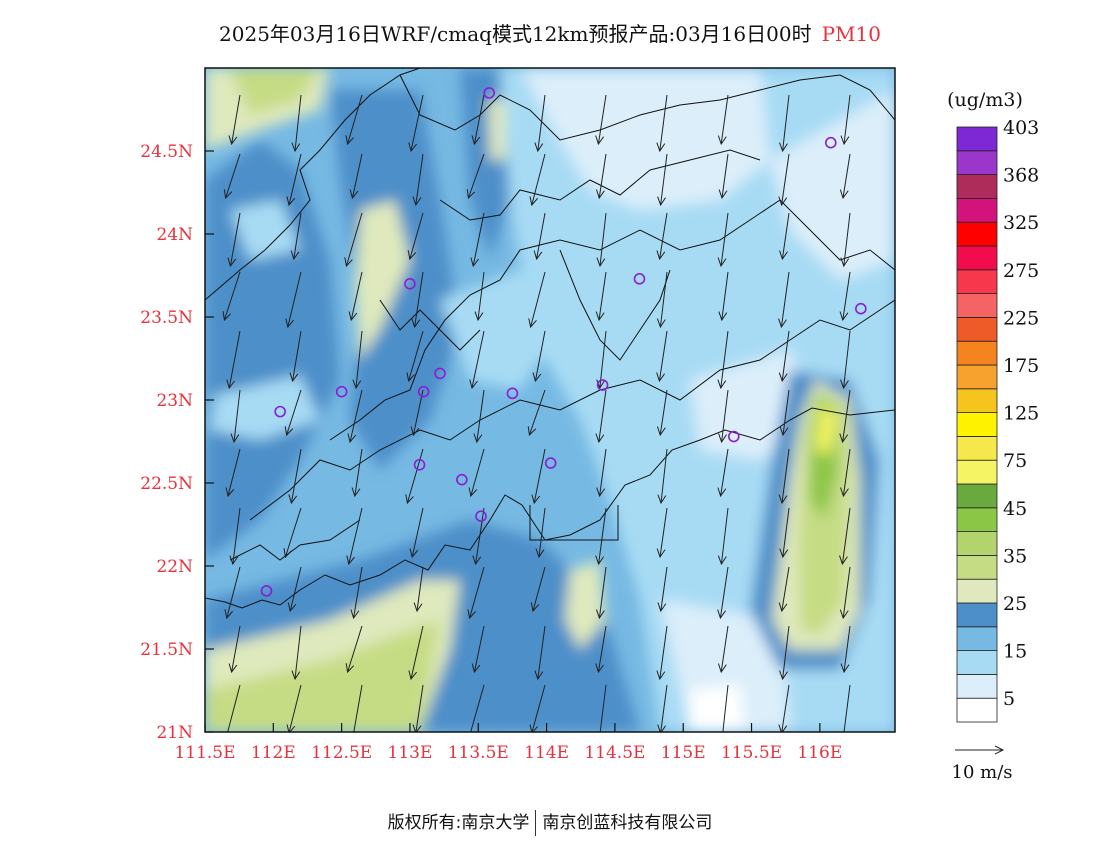 The image size is (1100, 850). What do you see at coordinates (265, 230) in the screenshot?
I see `field-nw-light` at bounding box center [265, 230].